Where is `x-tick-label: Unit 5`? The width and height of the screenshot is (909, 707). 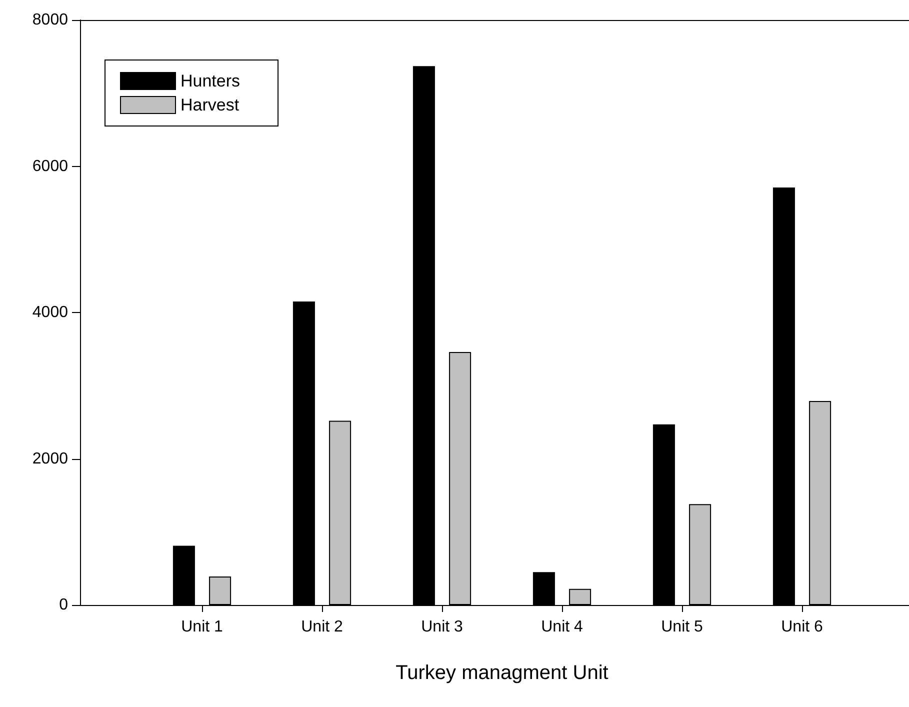 x-tick-label: Unit 5 is located at coordinates (682, 627).